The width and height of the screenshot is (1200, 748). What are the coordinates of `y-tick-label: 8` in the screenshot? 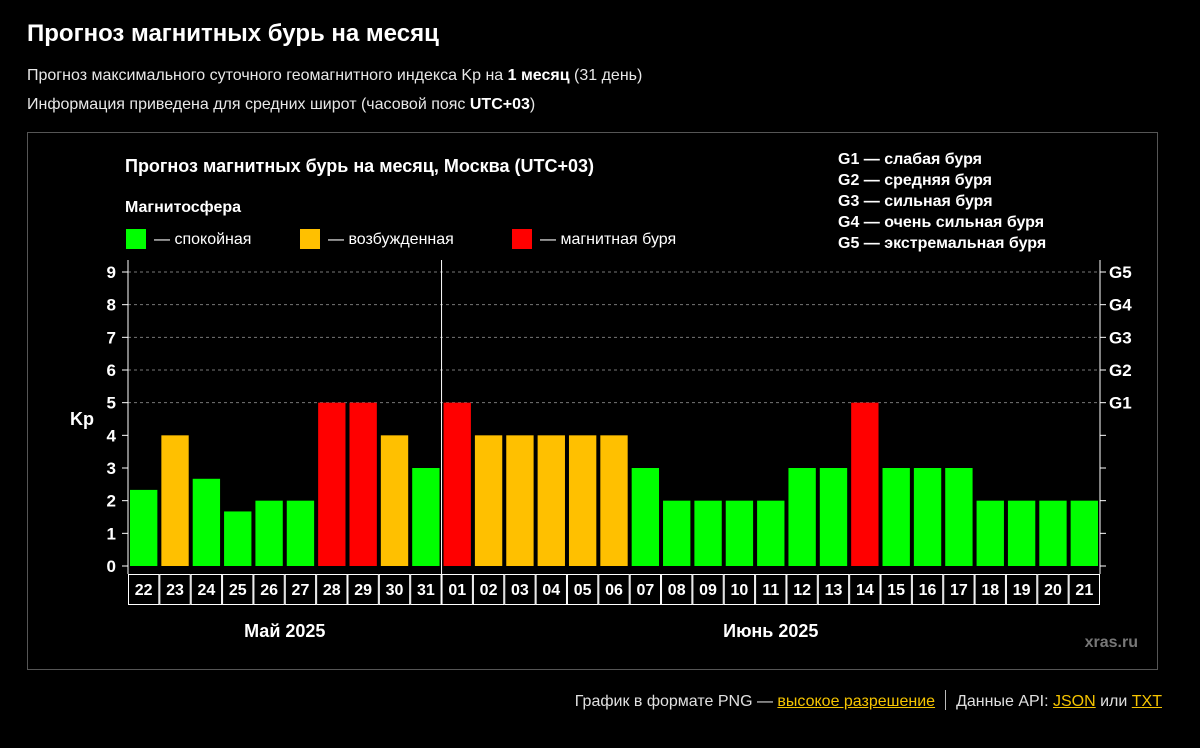 It's located at (111, 305).